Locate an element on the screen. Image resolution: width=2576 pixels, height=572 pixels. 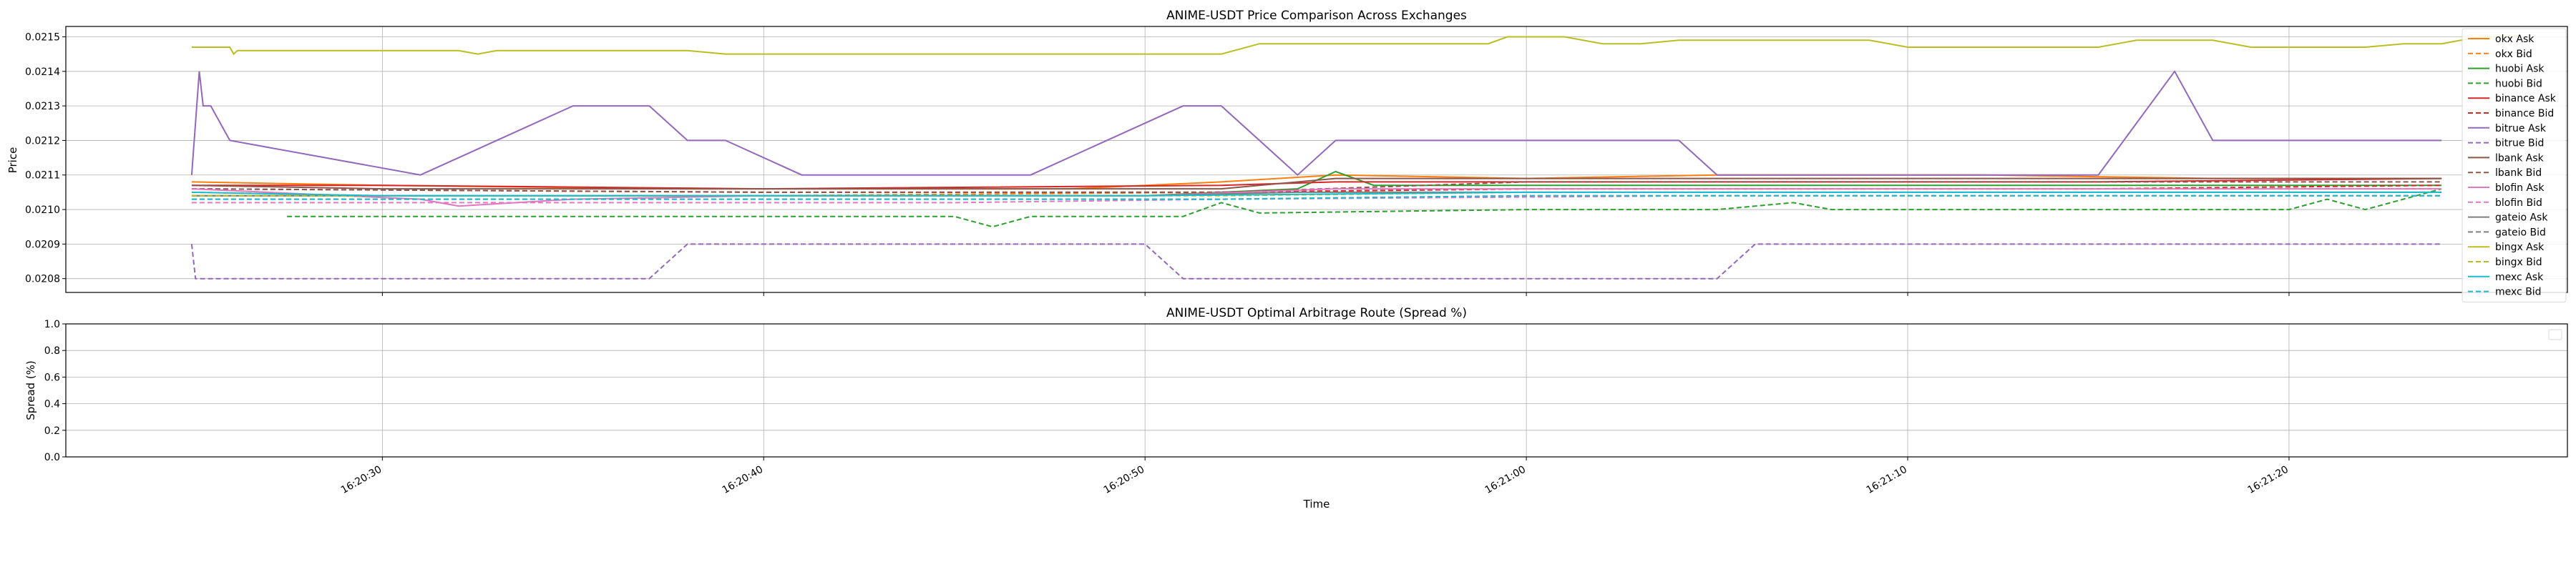
series-mexc-ask is located at coordinates (1316, 194).